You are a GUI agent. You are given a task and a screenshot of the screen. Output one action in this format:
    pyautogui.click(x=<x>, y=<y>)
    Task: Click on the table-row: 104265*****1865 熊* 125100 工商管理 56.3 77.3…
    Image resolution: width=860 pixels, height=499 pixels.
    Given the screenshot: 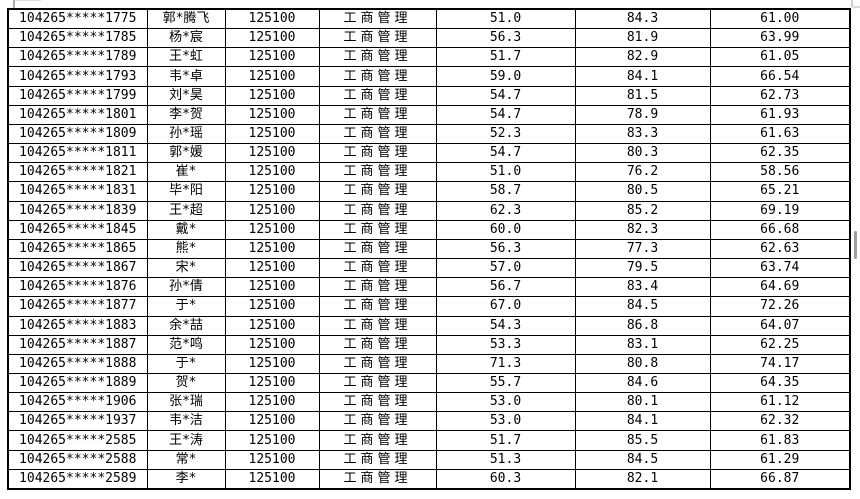 What is the action you would take?
    pyautogui.click(x=429, y=249)
    